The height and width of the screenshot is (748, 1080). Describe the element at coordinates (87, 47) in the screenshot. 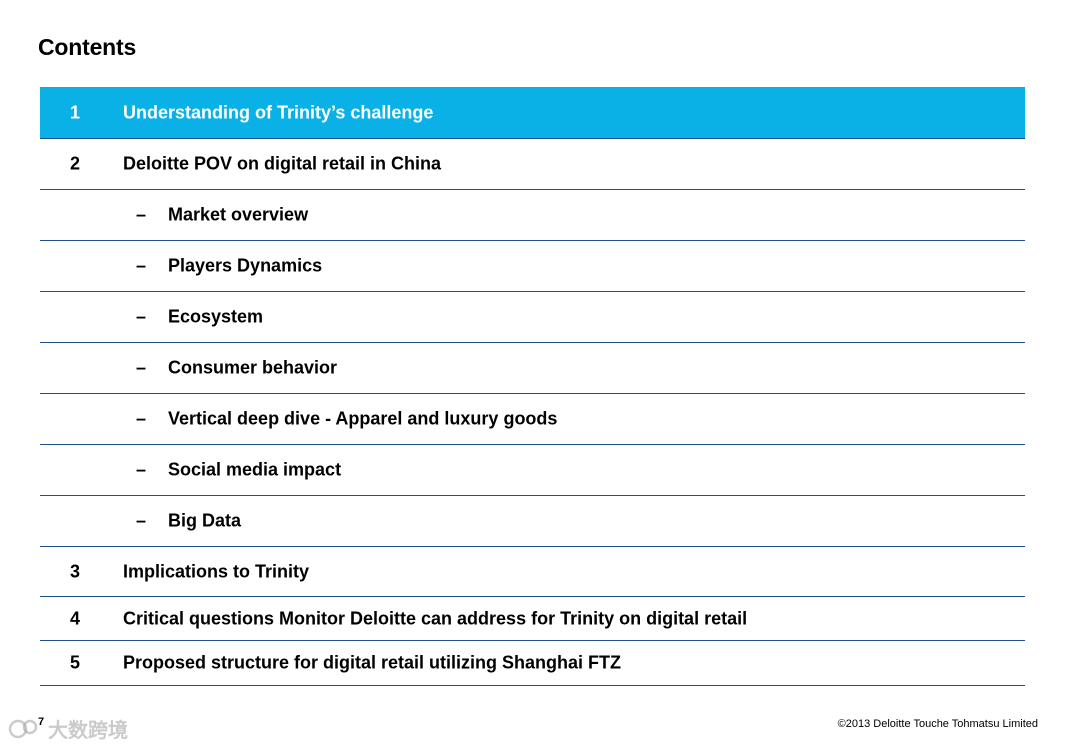

I see `page-title: Contents` at that location.